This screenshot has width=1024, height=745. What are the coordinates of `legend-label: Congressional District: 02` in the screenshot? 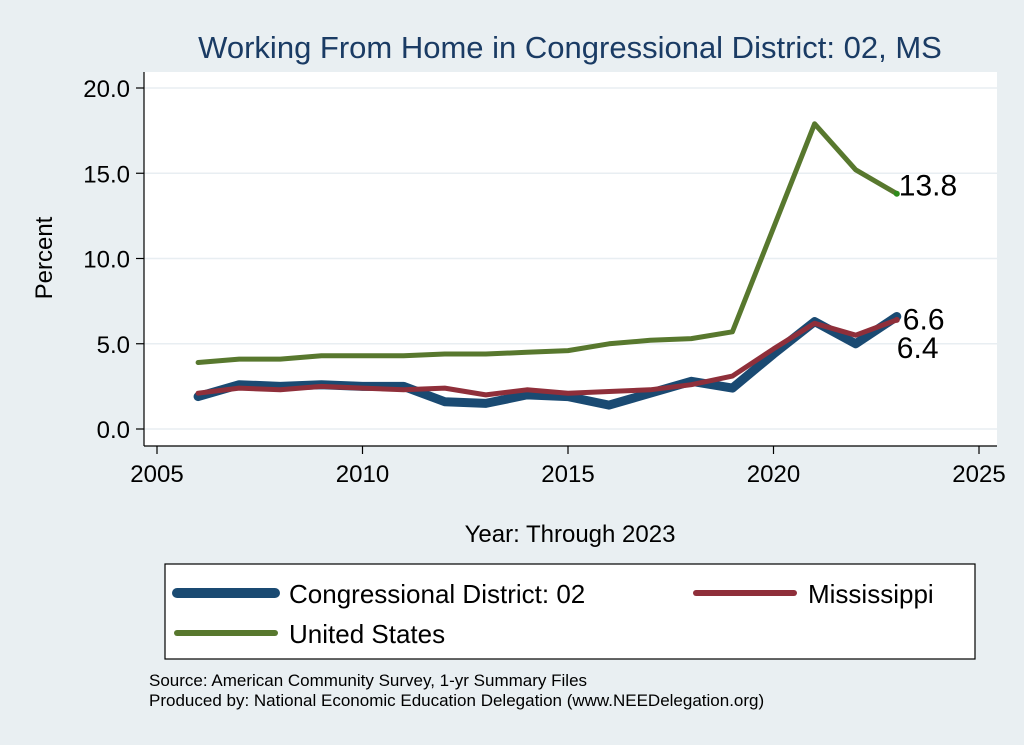 It's located at (437, 594).